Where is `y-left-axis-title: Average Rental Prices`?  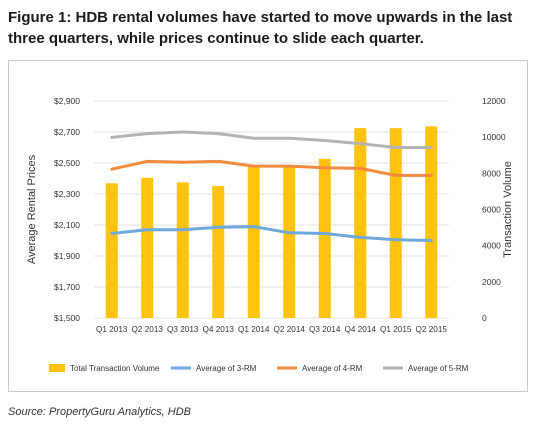
y-left-axis-title: Average Rental Prices is located at coordinates (32, 209).